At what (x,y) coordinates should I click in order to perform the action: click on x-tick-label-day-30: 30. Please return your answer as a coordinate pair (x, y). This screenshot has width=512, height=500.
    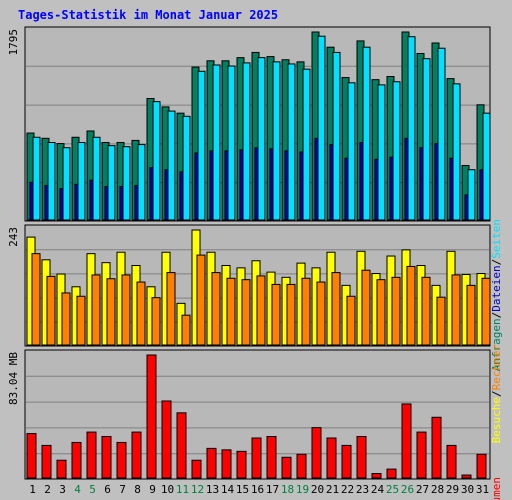
    Looking at the image, I should click on (467, 489).